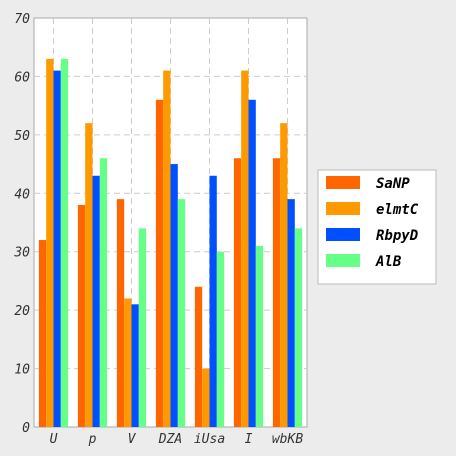 The height and width of the screenshot is (456, 456). Describe the element at coordinates (343, 234) in the screenshot. I see `legend-swatch-RbpyD` at that location.